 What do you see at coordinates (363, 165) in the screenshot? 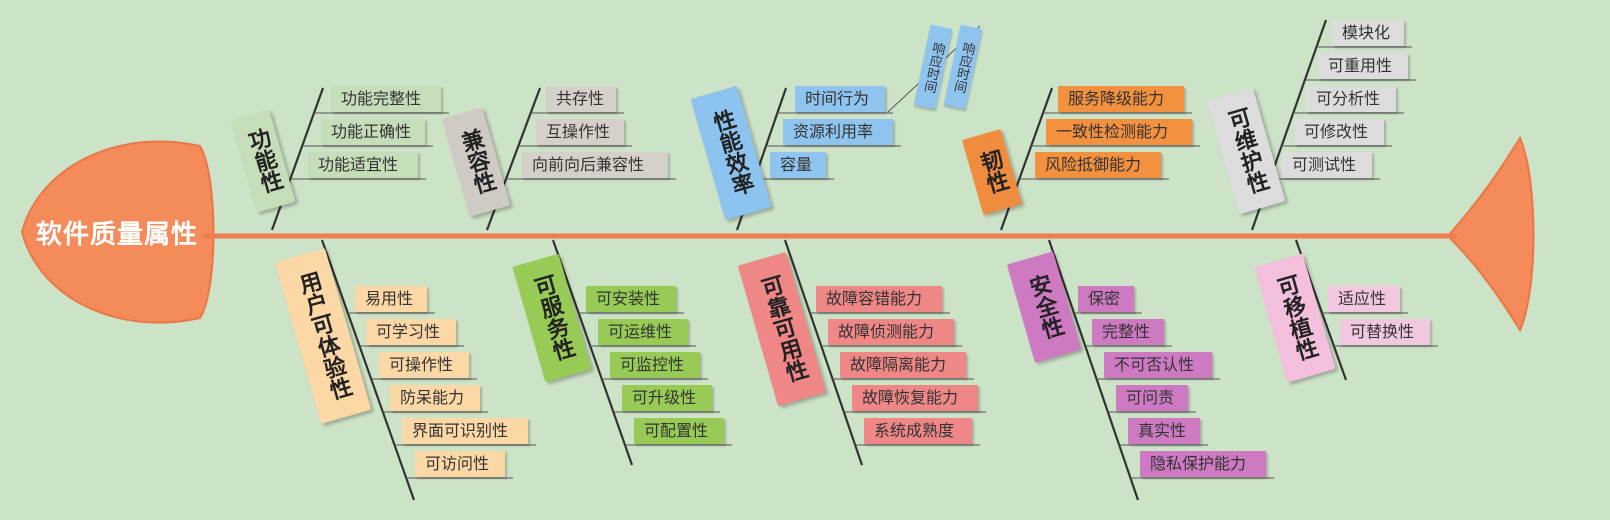
I see `leaf-cat1-item3: 功能适宜性` at bounding box center [363, 165].